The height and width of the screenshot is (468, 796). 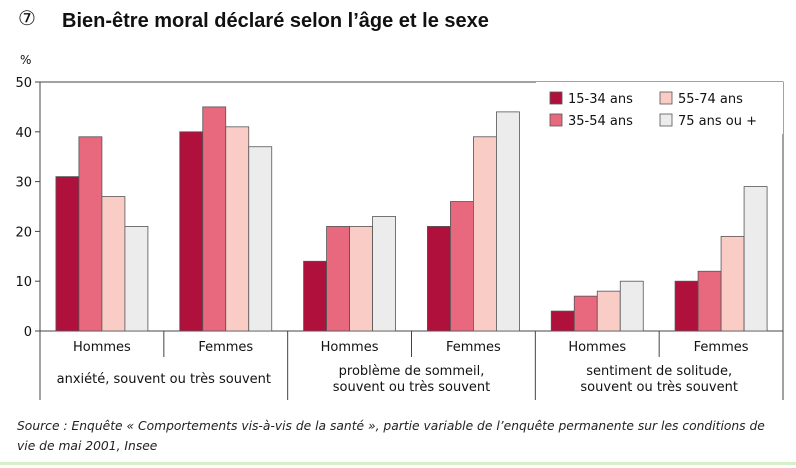 I want to click on y-tick-label: 50, so click(x=23, y=83).